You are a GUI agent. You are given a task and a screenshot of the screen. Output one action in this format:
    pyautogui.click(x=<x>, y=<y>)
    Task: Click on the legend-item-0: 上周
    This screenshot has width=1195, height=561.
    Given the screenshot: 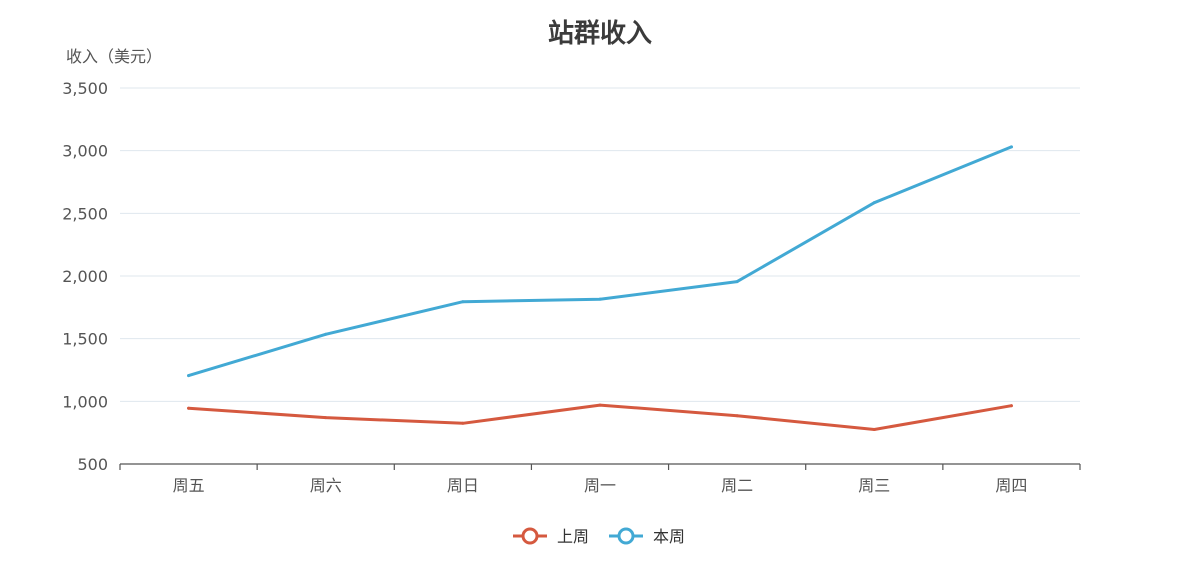 What is the action you would take?
    pyautogui.click(x=551, y=536)
    